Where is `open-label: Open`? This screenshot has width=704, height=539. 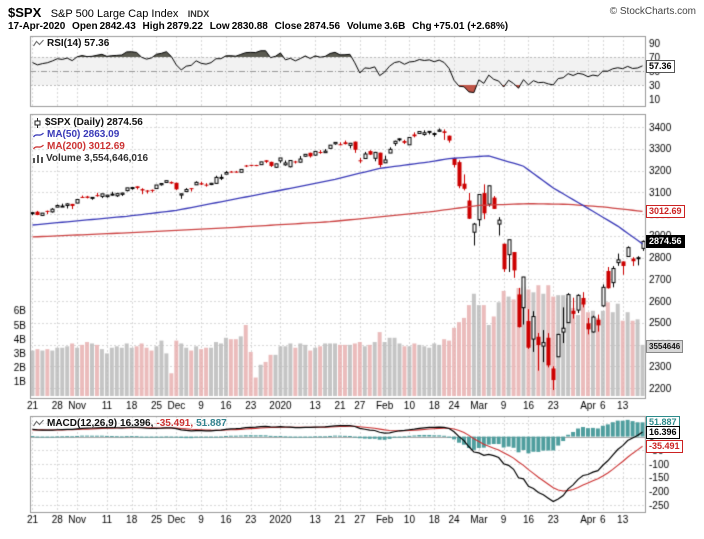
open-label: Open is located at coordinates (85, 26).